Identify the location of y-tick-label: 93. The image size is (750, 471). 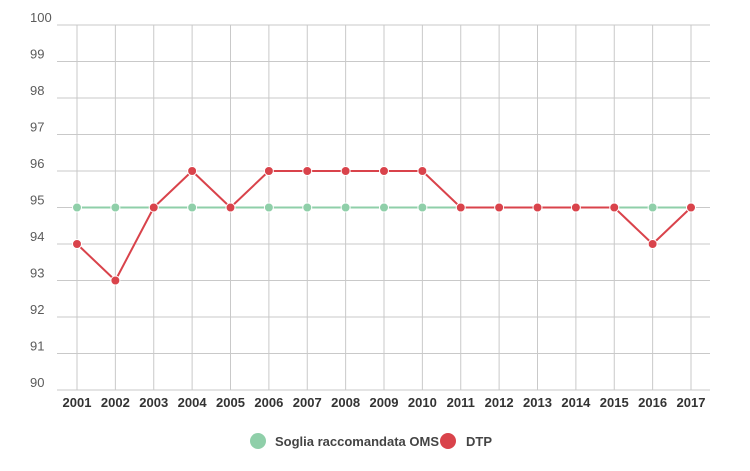
(37, 273).